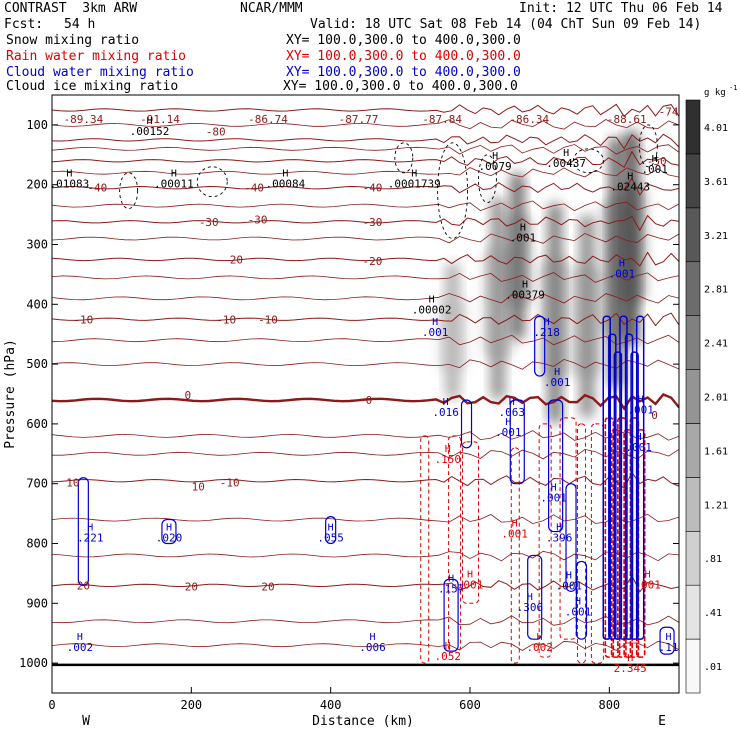  What do you see at coordinates (414, 184) in the screenshot?
I see `maximum-value-label-4: .0001739` at bounding box center [414, 184].